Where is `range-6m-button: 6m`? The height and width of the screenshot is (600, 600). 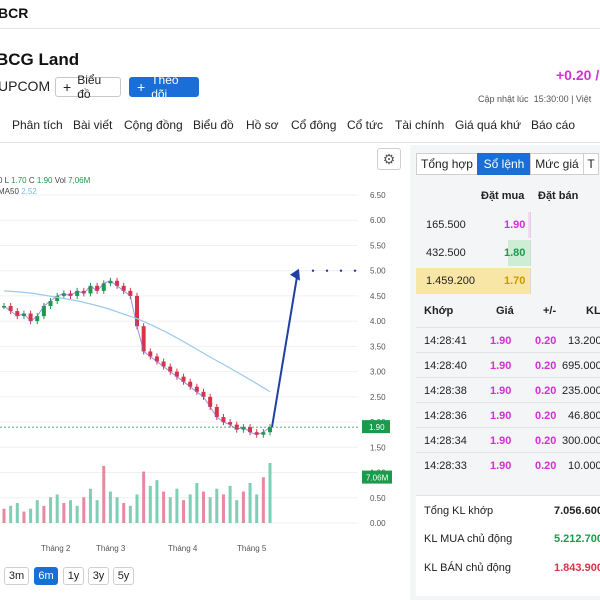
range-6m-button: 6m is located at coordinates (46, 576).